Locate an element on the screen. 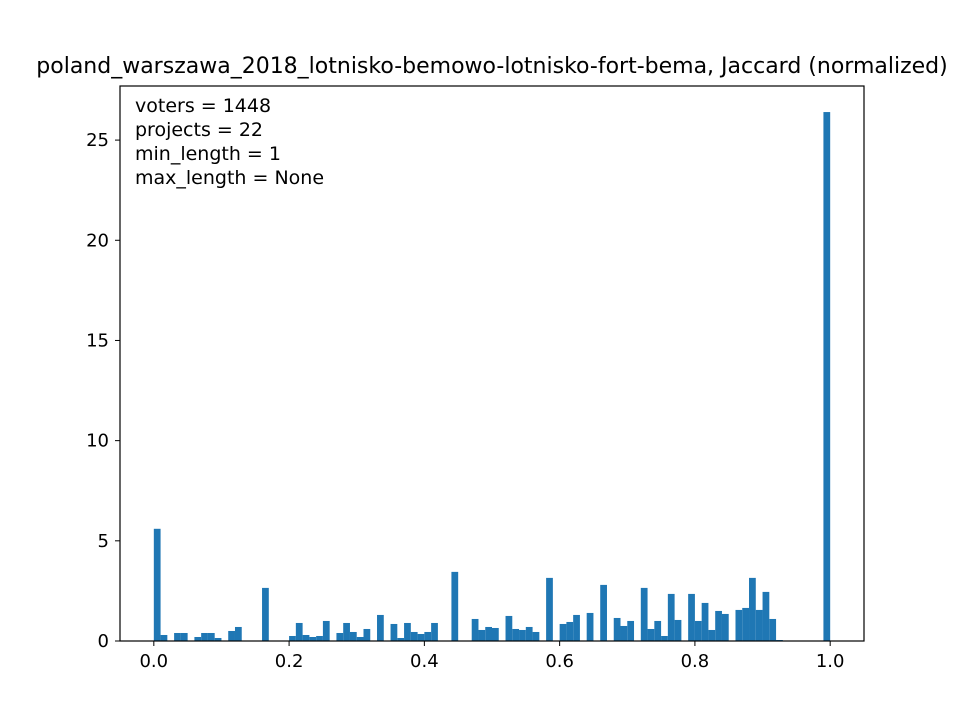 Image resolution: width=960 pixels, height=720 pixels. stats-annotation-line: min_length = 1 is located at coordinates (208, 154).